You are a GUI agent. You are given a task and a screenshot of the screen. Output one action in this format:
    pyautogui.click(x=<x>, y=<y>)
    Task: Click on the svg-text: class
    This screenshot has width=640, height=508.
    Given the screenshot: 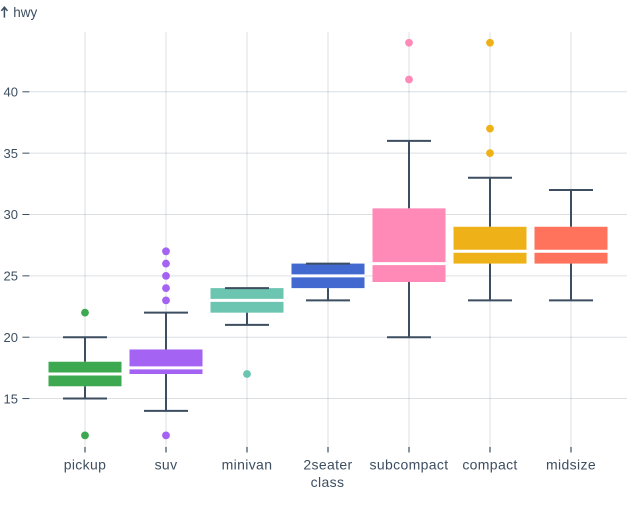 What is the action you would take?
    pyautogui.click(x=328, y=482)
    